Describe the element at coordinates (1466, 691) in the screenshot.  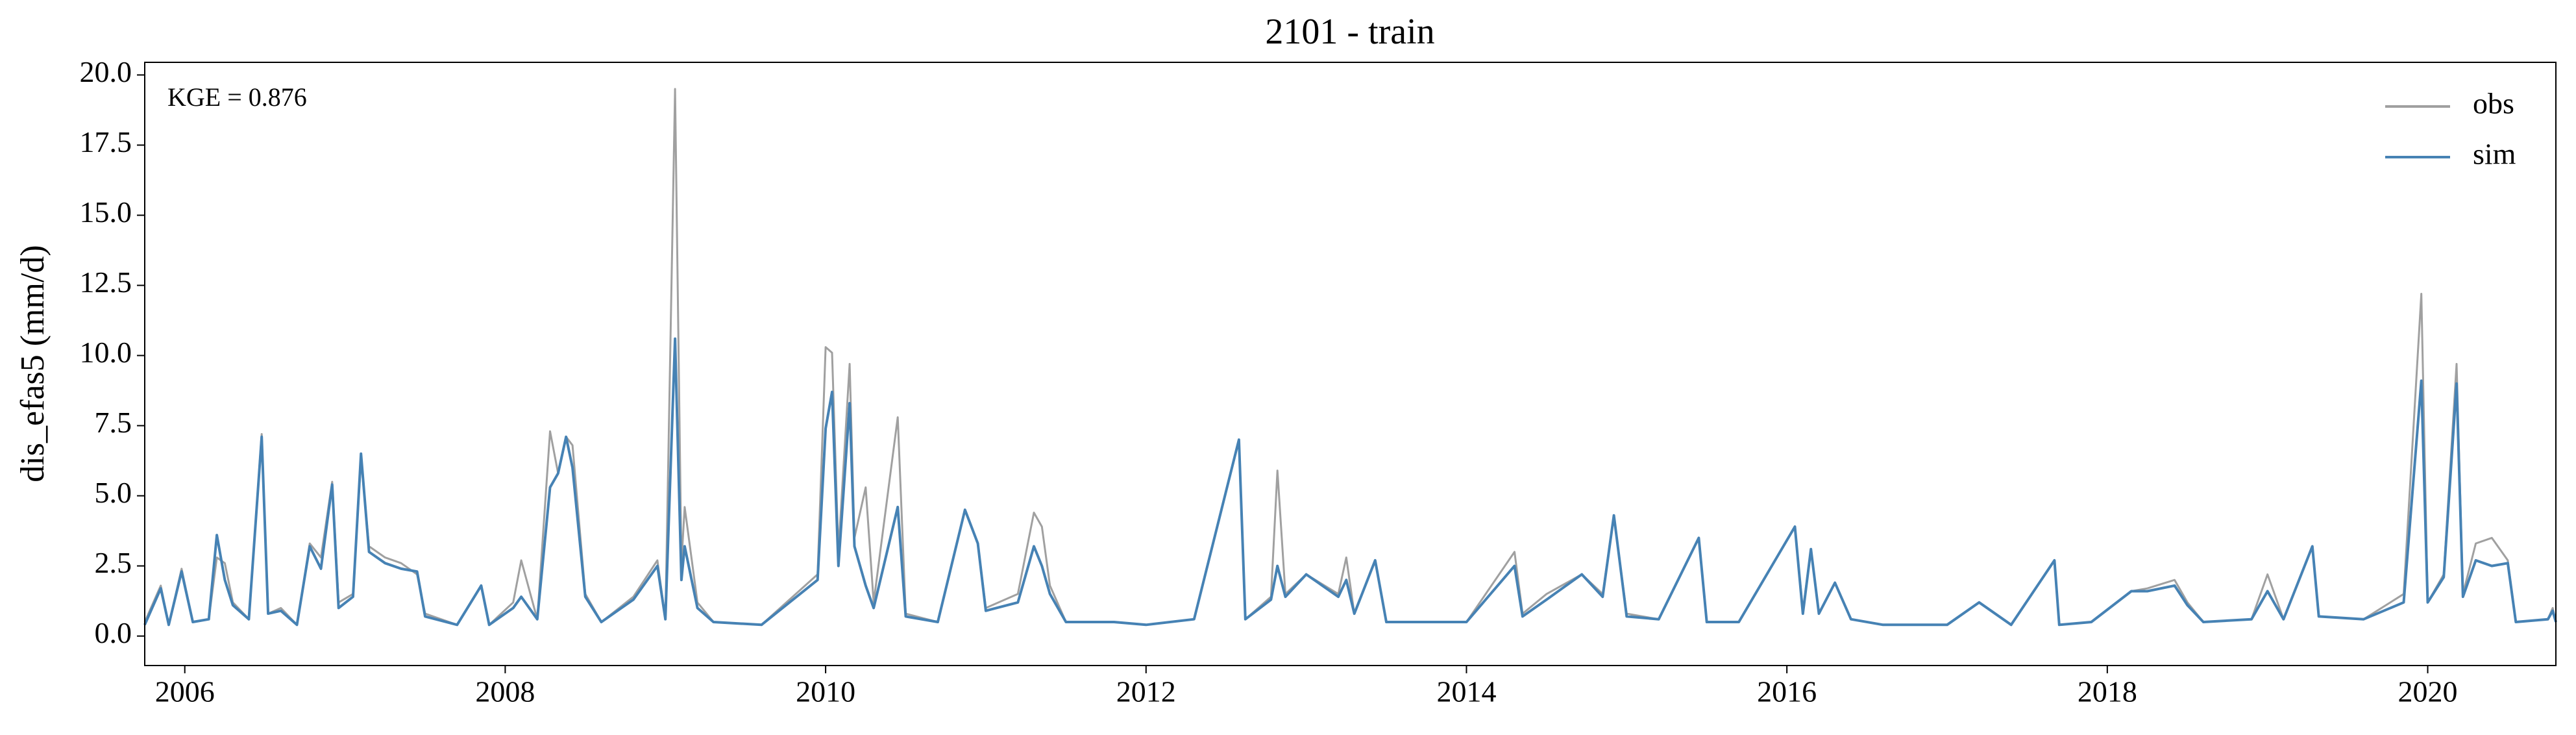
I see `x-tick-label: 2014` at that location.